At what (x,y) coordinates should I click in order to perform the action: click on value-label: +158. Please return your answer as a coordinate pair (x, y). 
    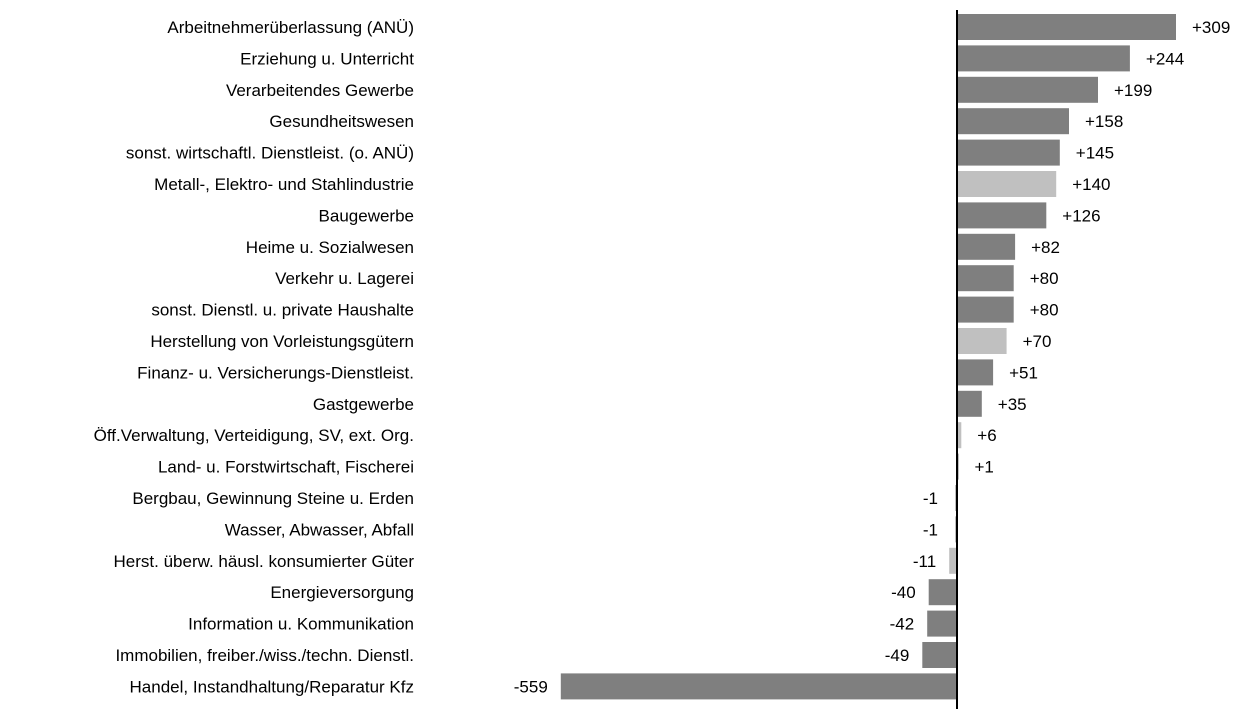
    Looking at the image, I should click on (1104, 121).